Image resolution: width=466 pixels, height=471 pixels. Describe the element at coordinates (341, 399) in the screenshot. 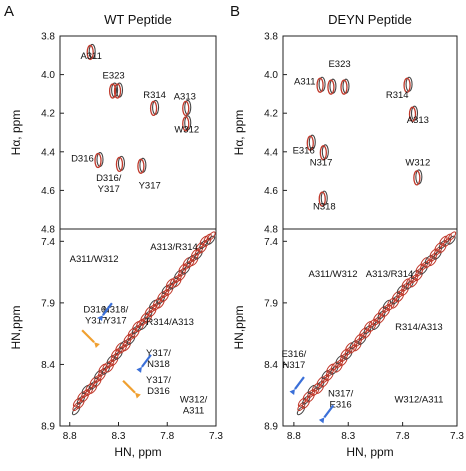

I see `crosspeak-label: N317/E316` at that location.